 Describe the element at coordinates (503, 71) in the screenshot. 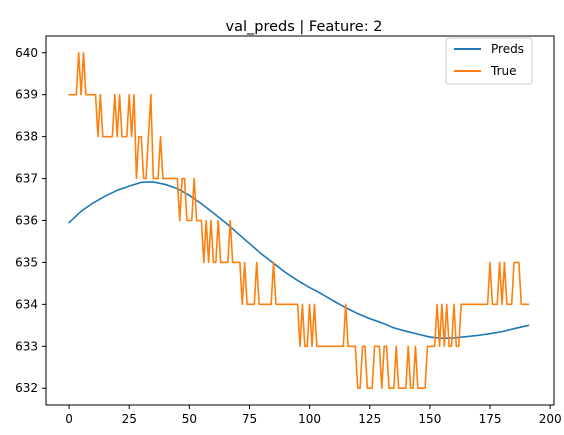

I see `legend-label-true: True` at that location.